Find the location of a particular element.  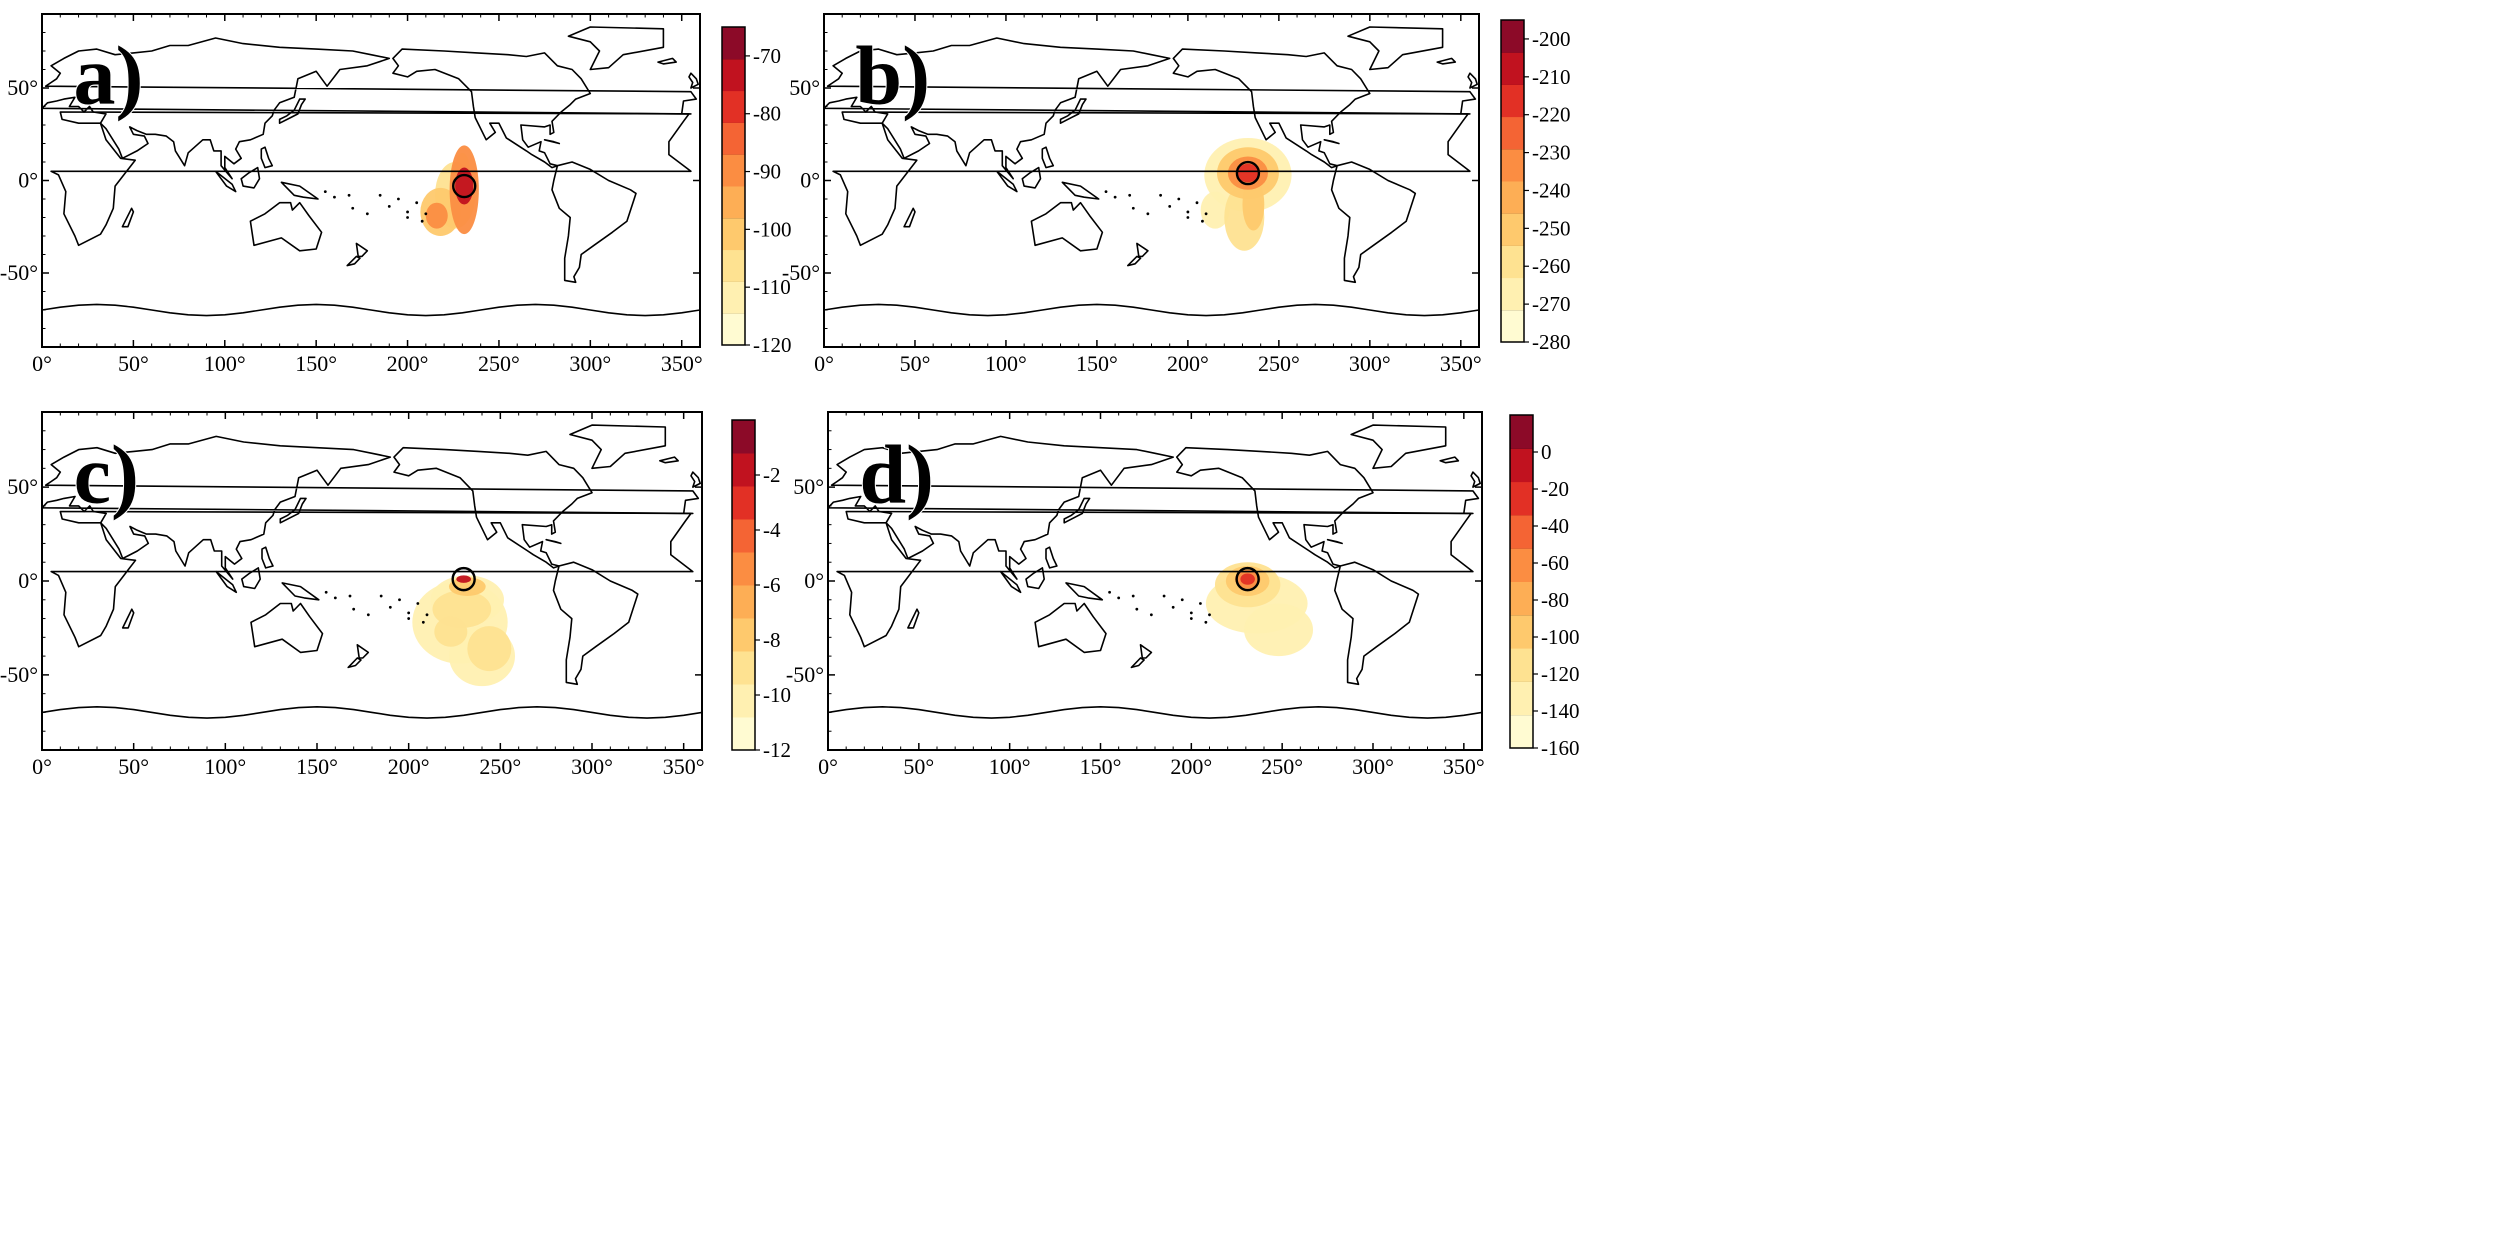

colorbar-tick-label: -6 is located at coordinates (772, 585).